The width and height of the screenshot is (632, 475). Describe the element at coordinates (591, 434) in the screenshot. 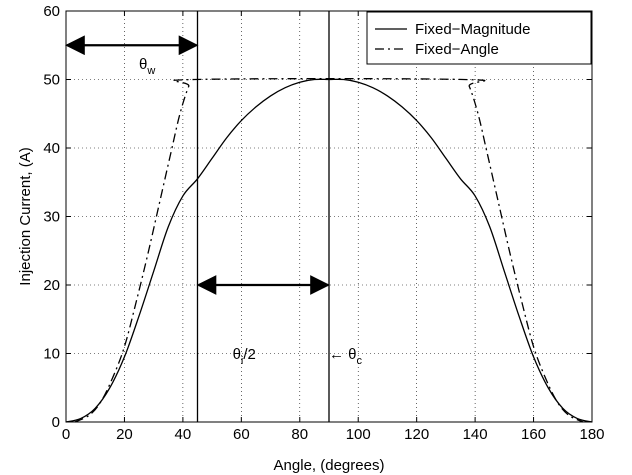

I see `x-tick-label: 180` at that location.